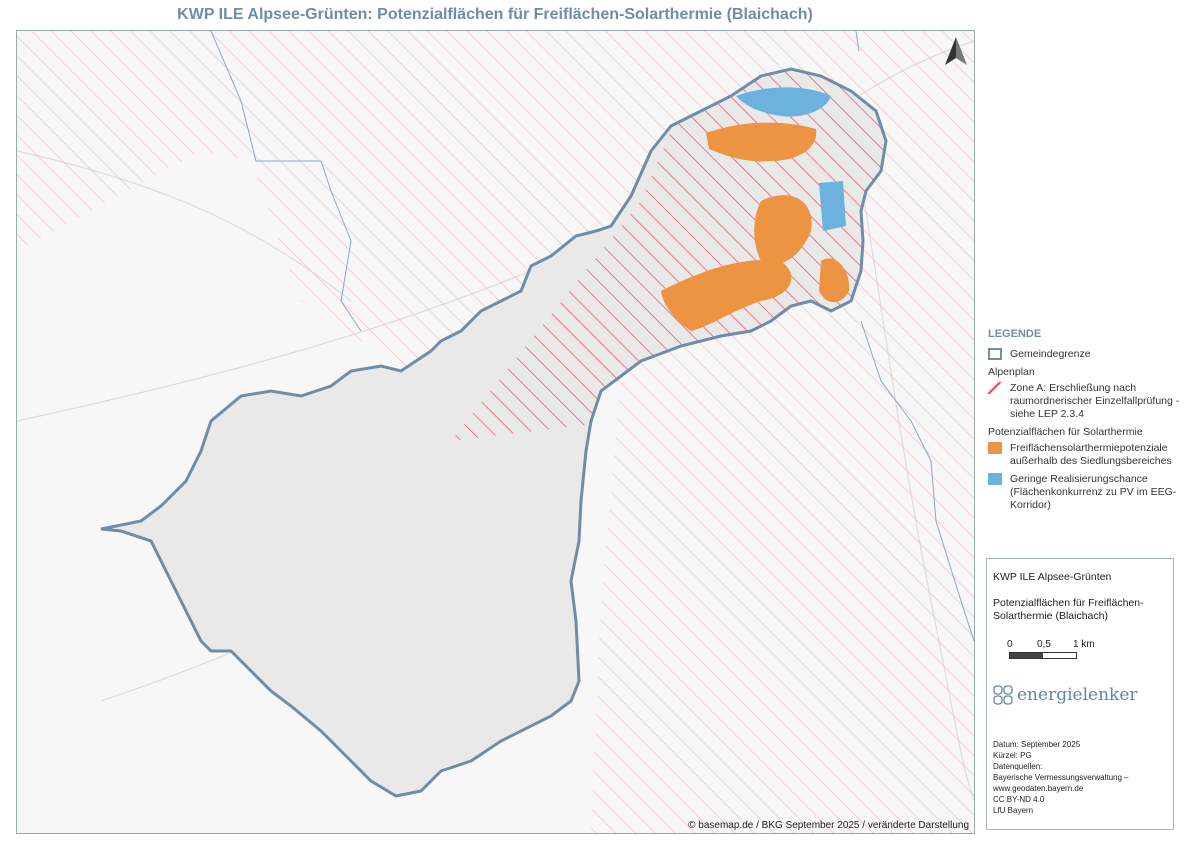  What do you see at coordinates (1037, 744) in the screenshot?
I see `date: Datum: September 2025` at bounding box center [1037, 744].